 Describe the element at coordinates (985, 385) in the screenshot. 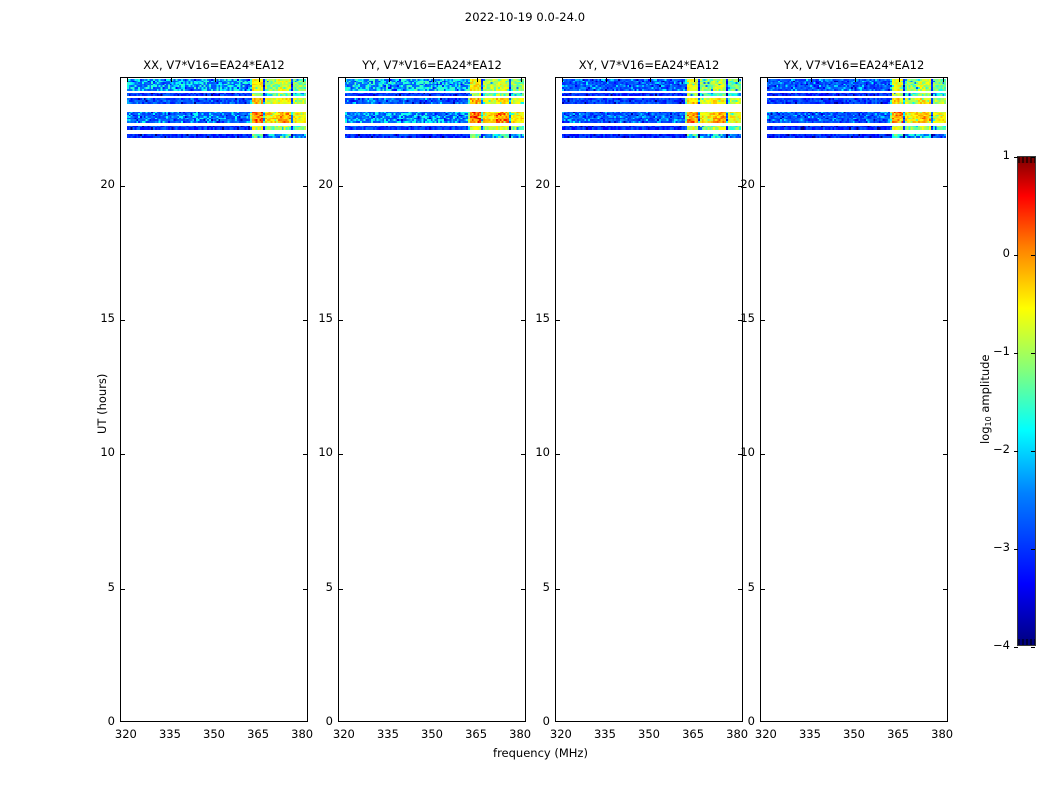

I see `colorbar-label-suffix: amplitude` at that location.